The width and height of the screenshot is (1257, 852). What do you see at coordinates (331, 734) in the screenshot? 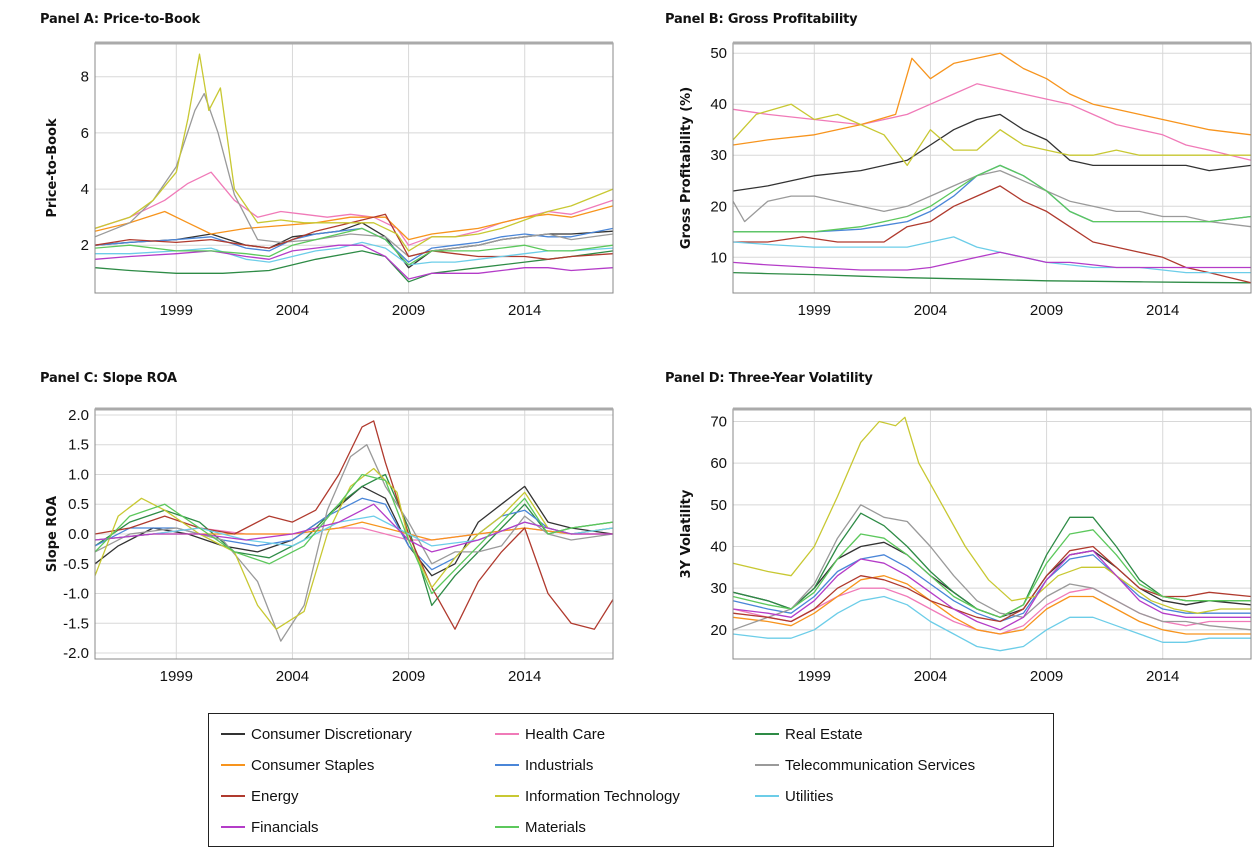
I see `legend-label: Consumer Discretionary` at bounding box center [331, 734].